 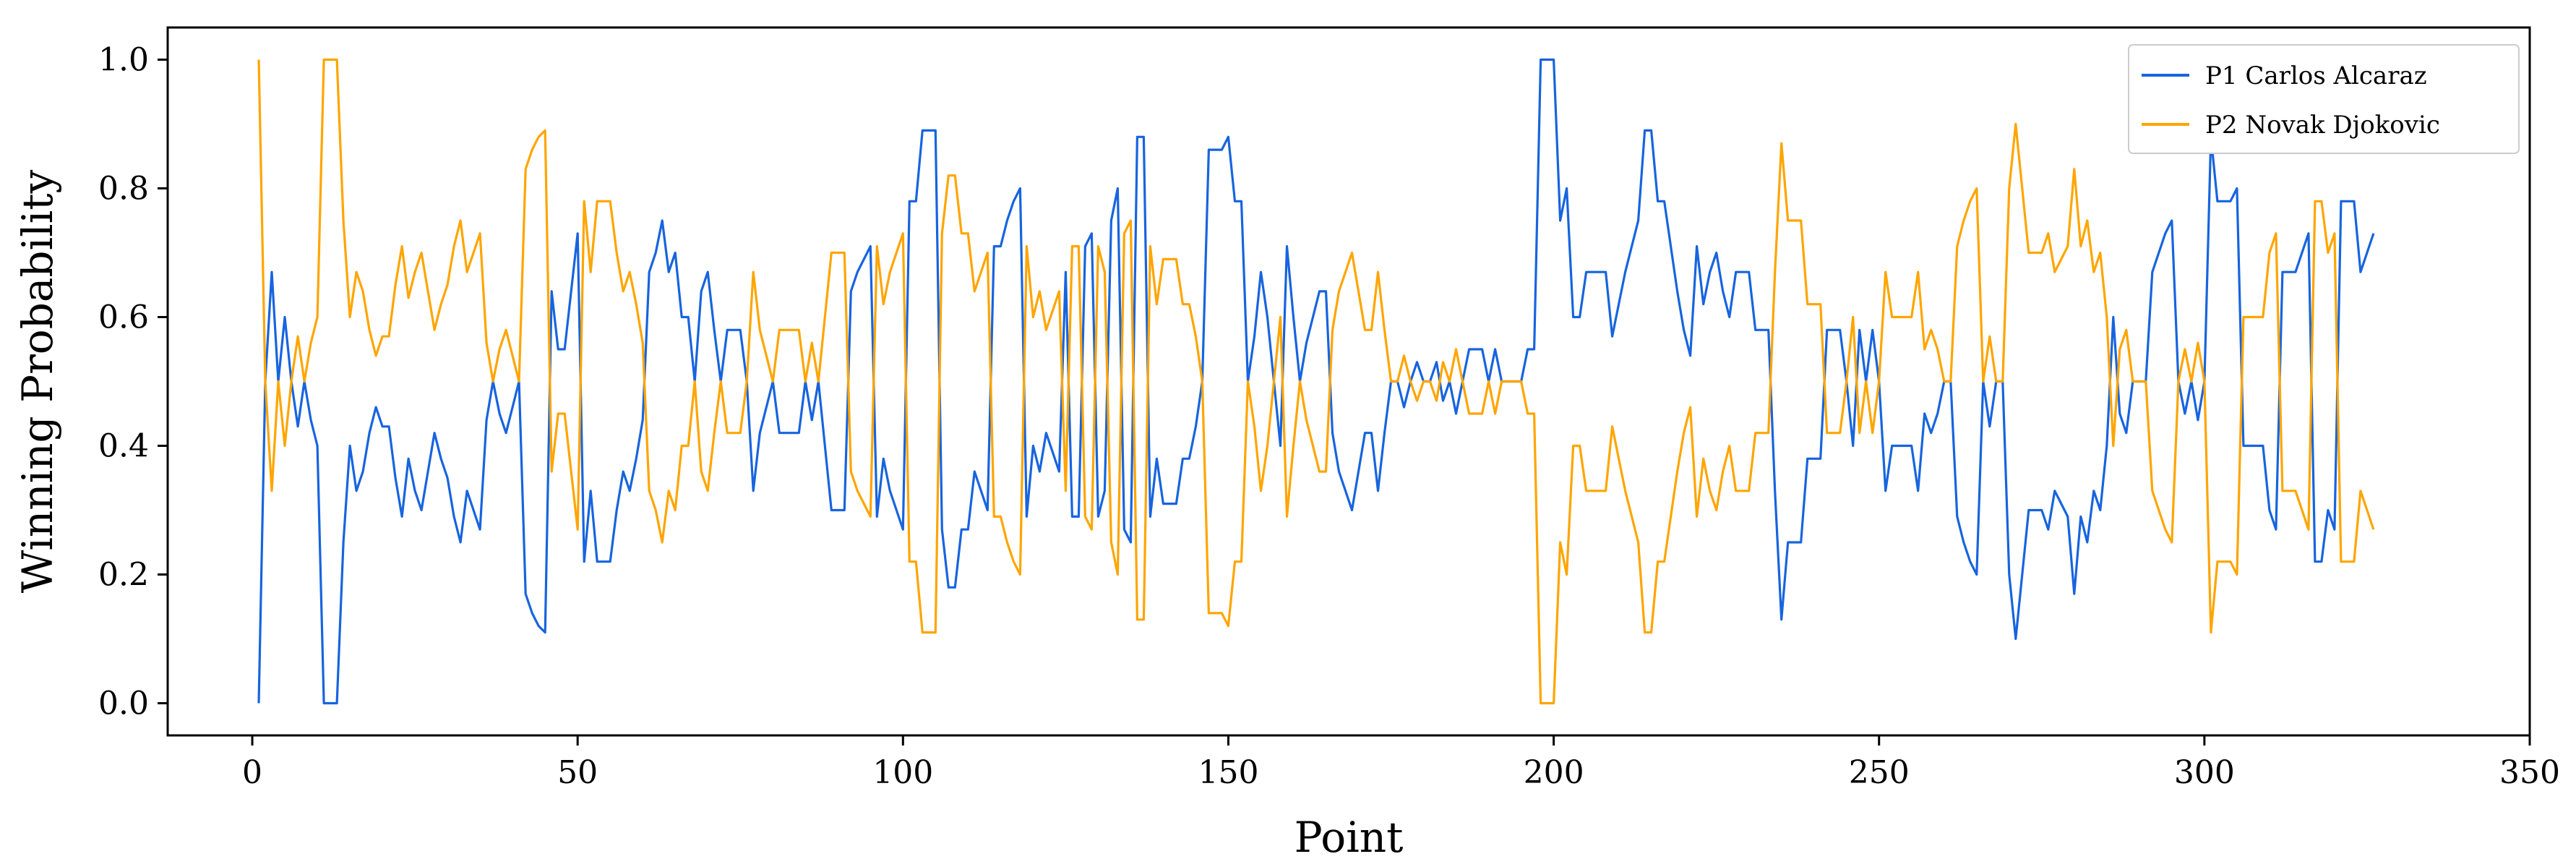 I want to click on y-tick-label: 0.4, so click(x=124, y=446).